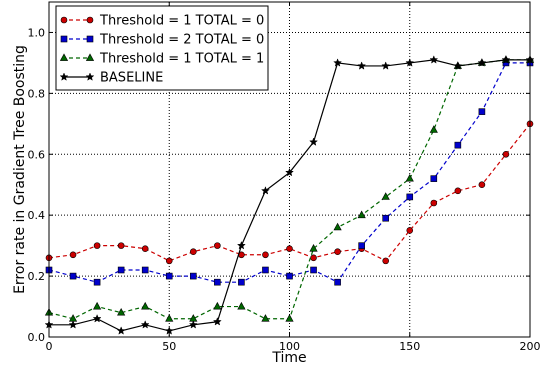 This screenshot has width=545, height=372. What do you see at coordinates (169, 346) in the screenshot?
I see `x-tick-label: 50` at bounding box center [169, 346].